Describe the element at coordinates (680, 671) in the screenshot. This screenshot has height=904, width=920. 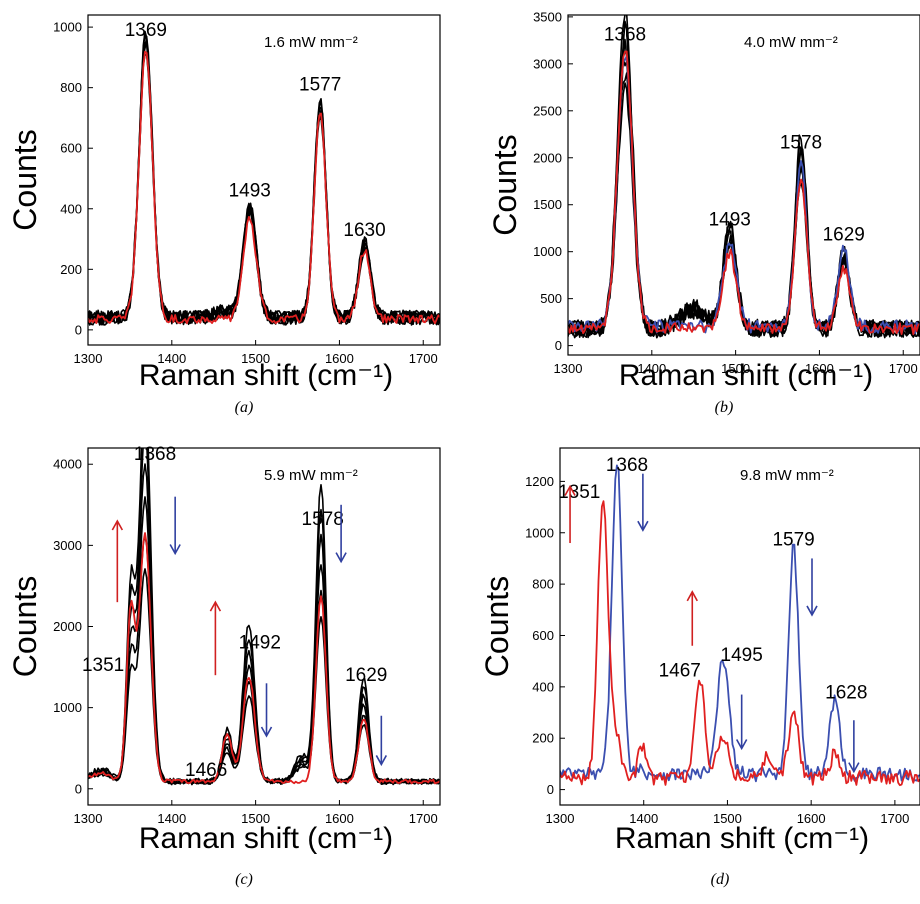
I see `peak-label: 1467` at that location.